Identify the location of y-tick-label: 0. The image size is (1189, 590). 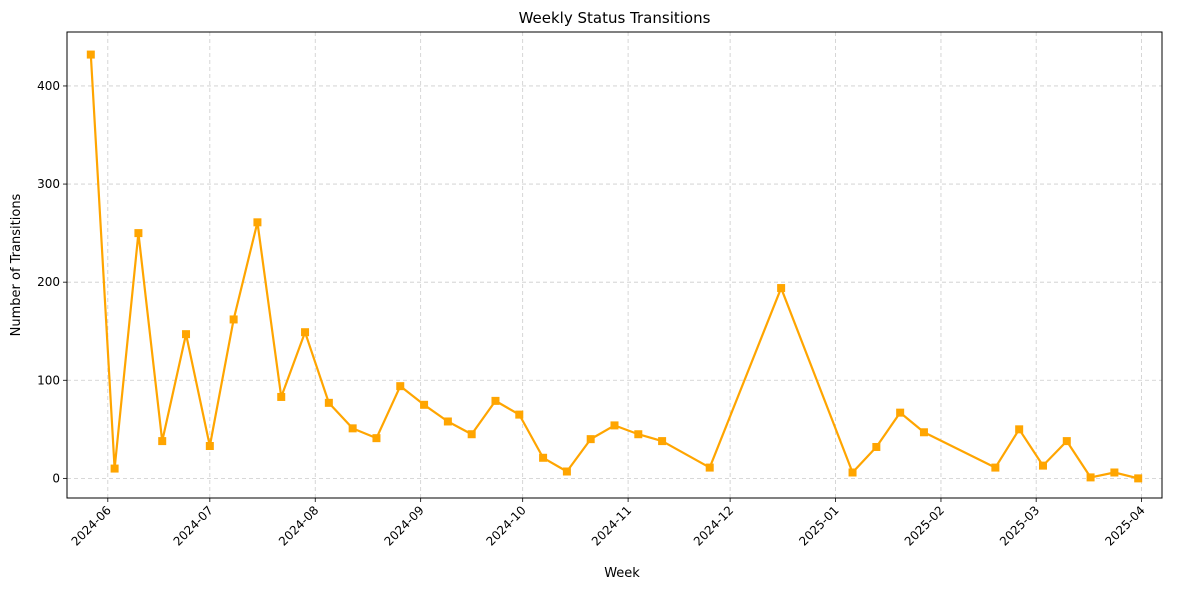
(56, 478).